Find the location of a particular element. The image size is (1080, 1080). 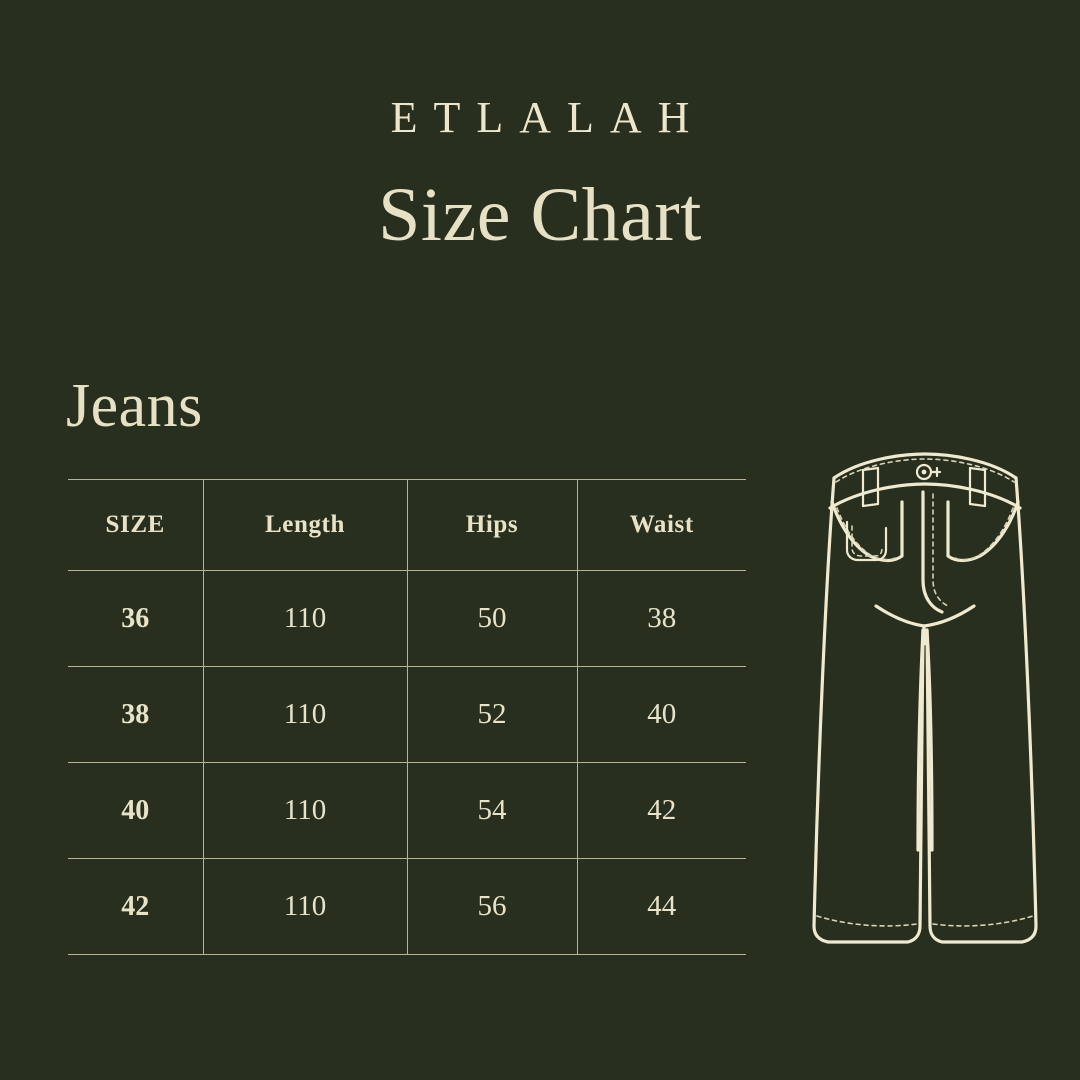

column-header-hips: Hips is located at coordinates (491, 525).